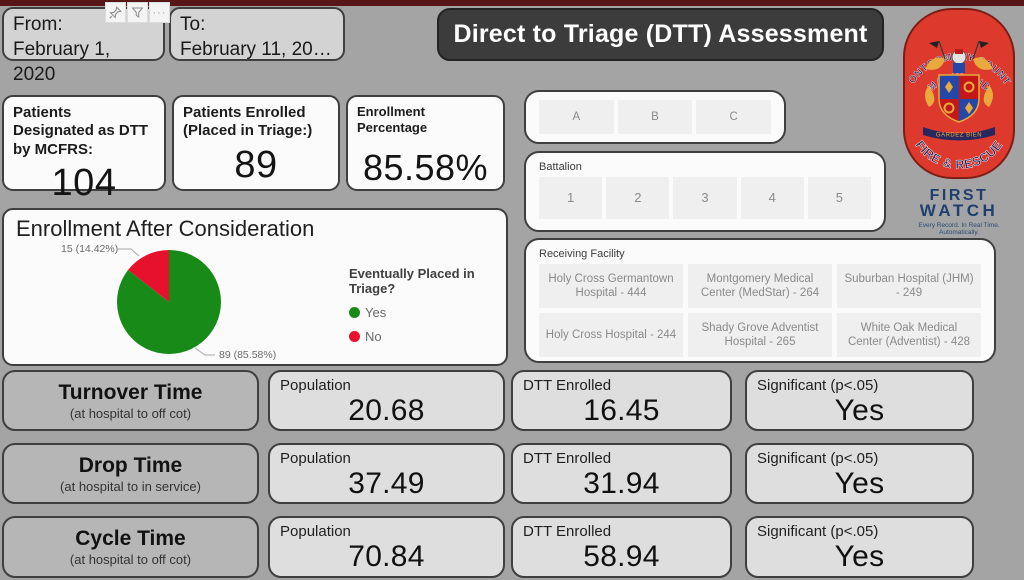  I want to click on legend-no-label: No, so click(373, 336).